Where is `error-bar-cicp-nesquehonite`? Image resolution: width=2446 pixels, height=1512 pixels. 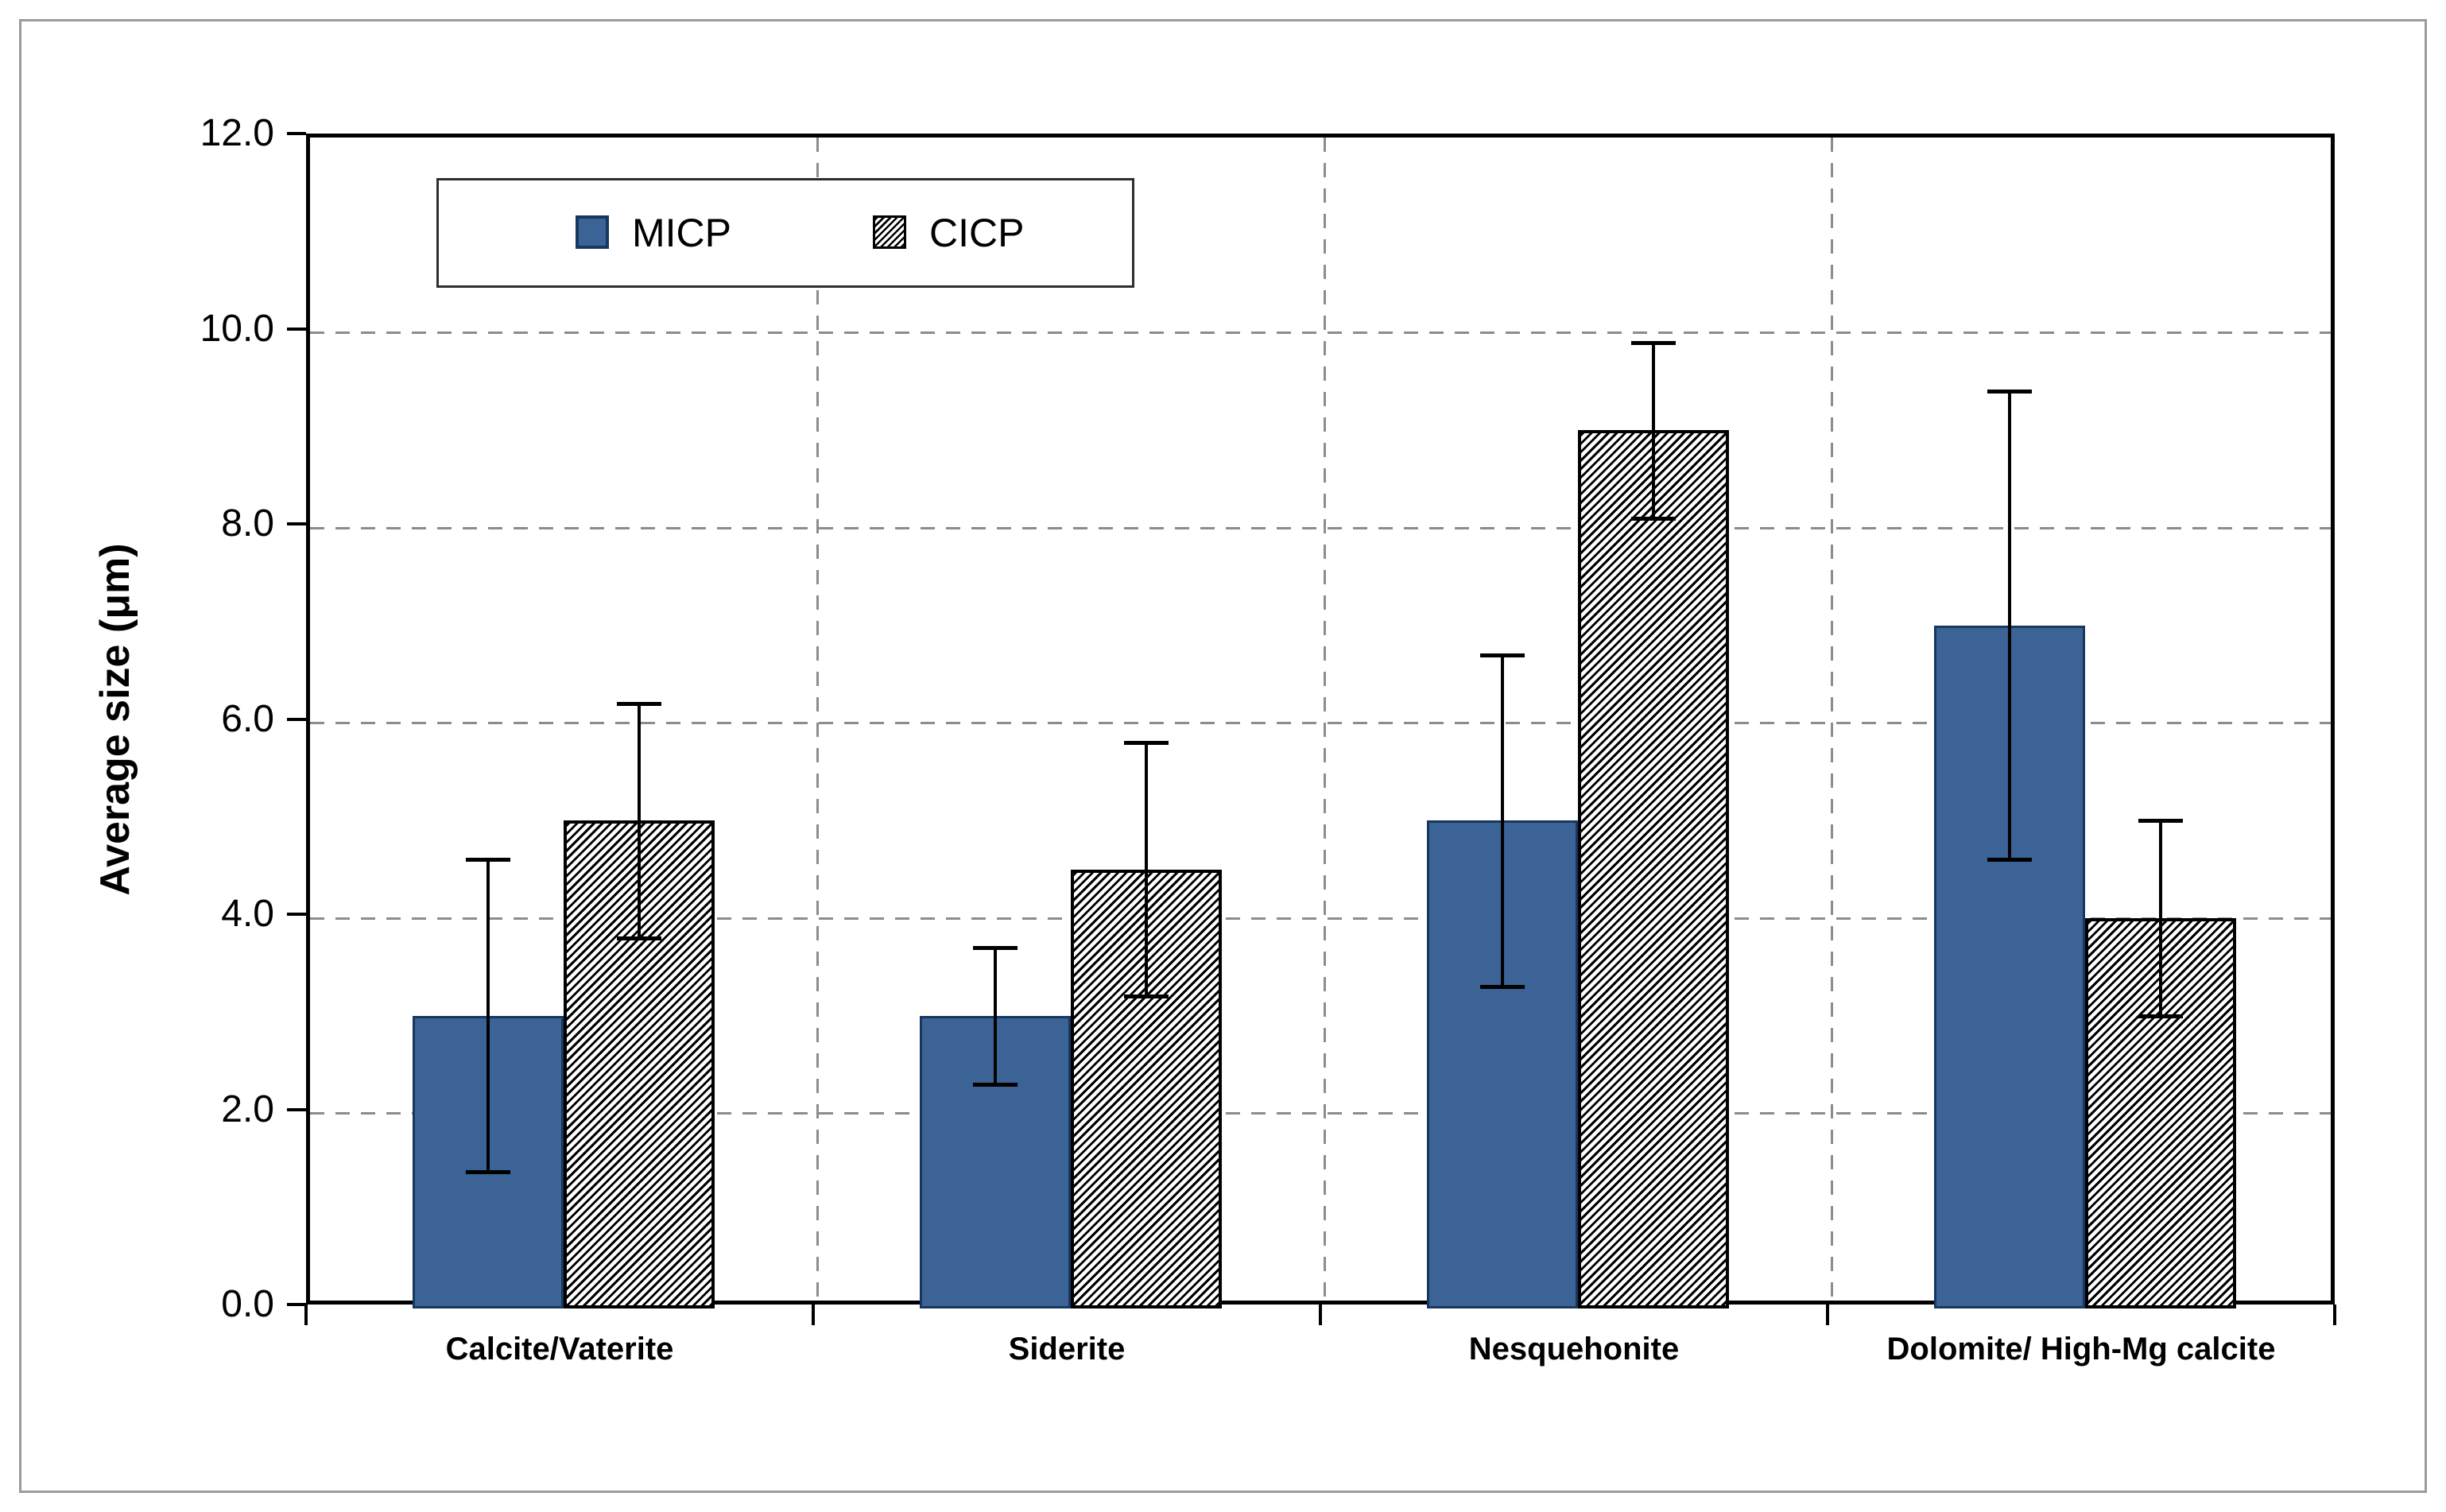 error-bar-cicp-nesquehonite is located at coordinates (1653, 430).